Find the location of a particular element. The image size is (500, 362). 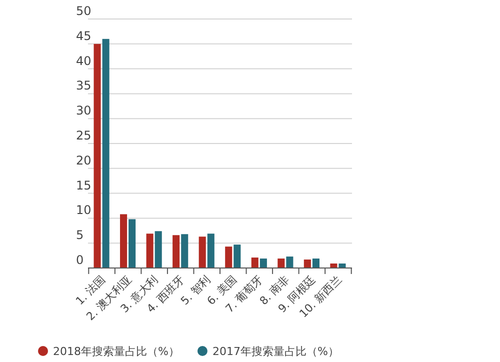

y-tick-label: 10 is located at coordinates (84, 210).